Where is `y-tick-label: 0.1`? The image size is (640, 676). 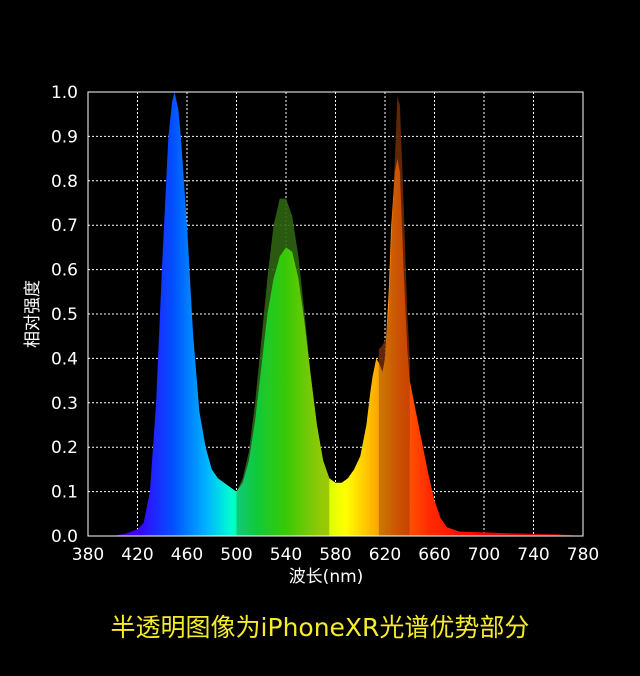 y-tick-label: 0.1 is located at coordinates (64, 493).